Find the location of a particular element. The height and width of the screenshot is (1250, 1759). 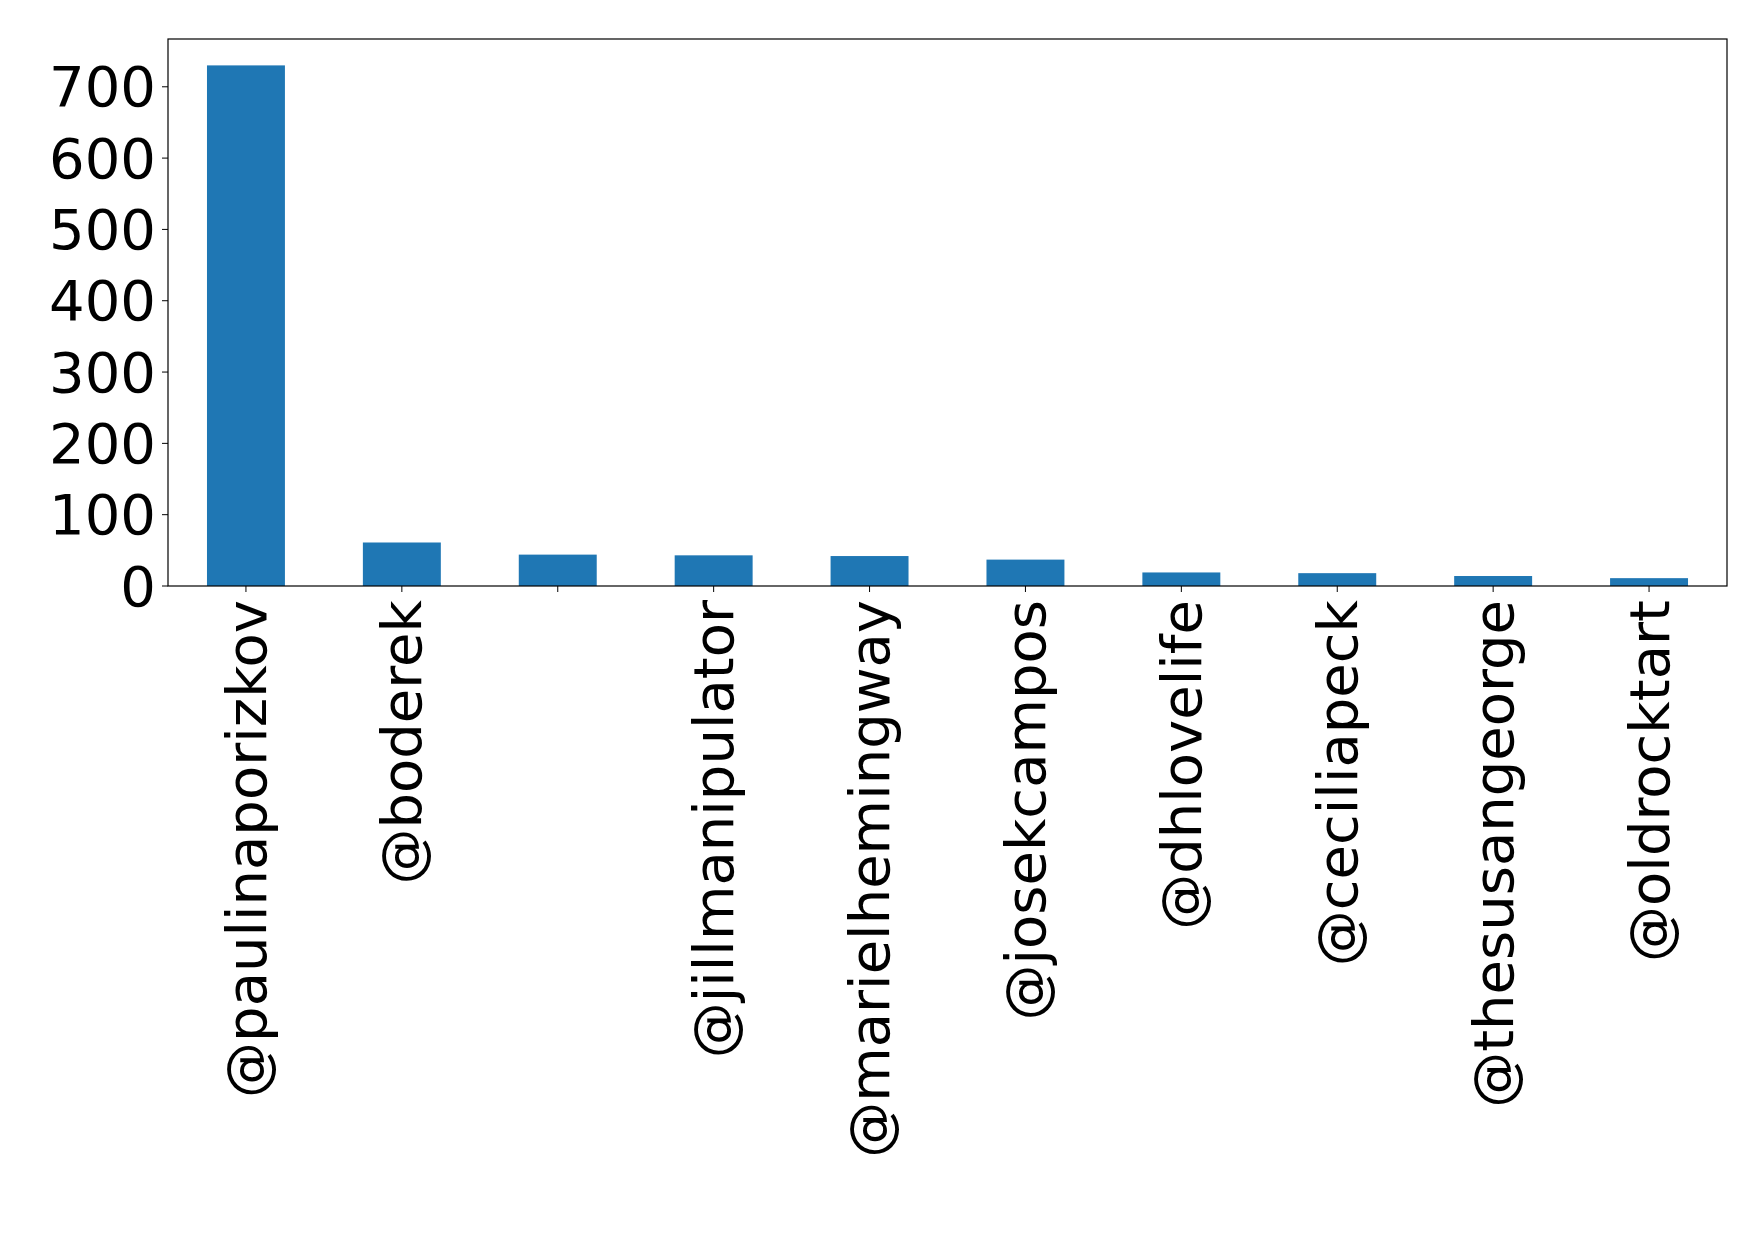

x-tick-label: @thesusangeorge is located at coordinates (1493, 854).